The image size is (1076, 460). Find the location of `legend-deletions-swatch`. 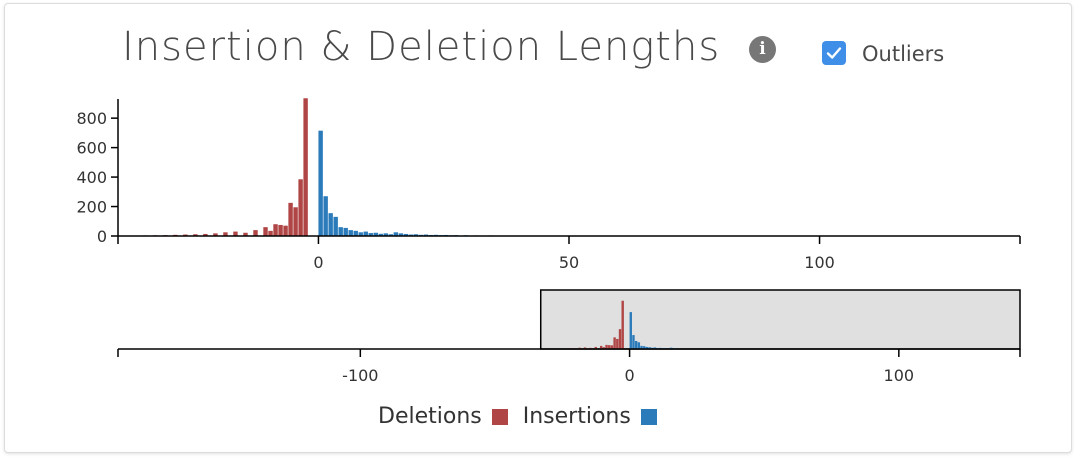

legend-deletions-swatch is located at coordinates (499, 417).